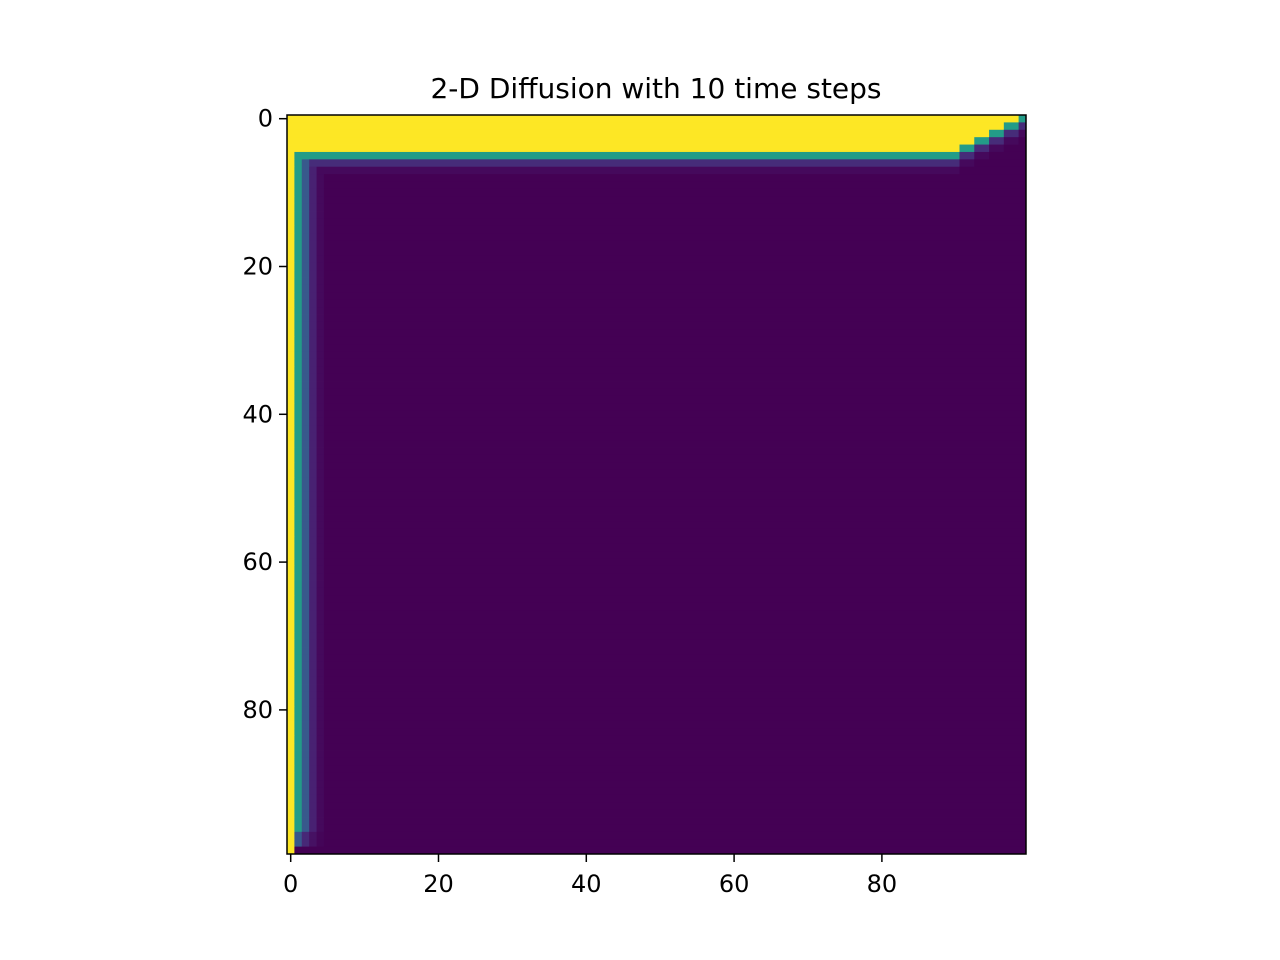  I want to click on y-axis: 0 20 40 60 80, so click(264, 414).